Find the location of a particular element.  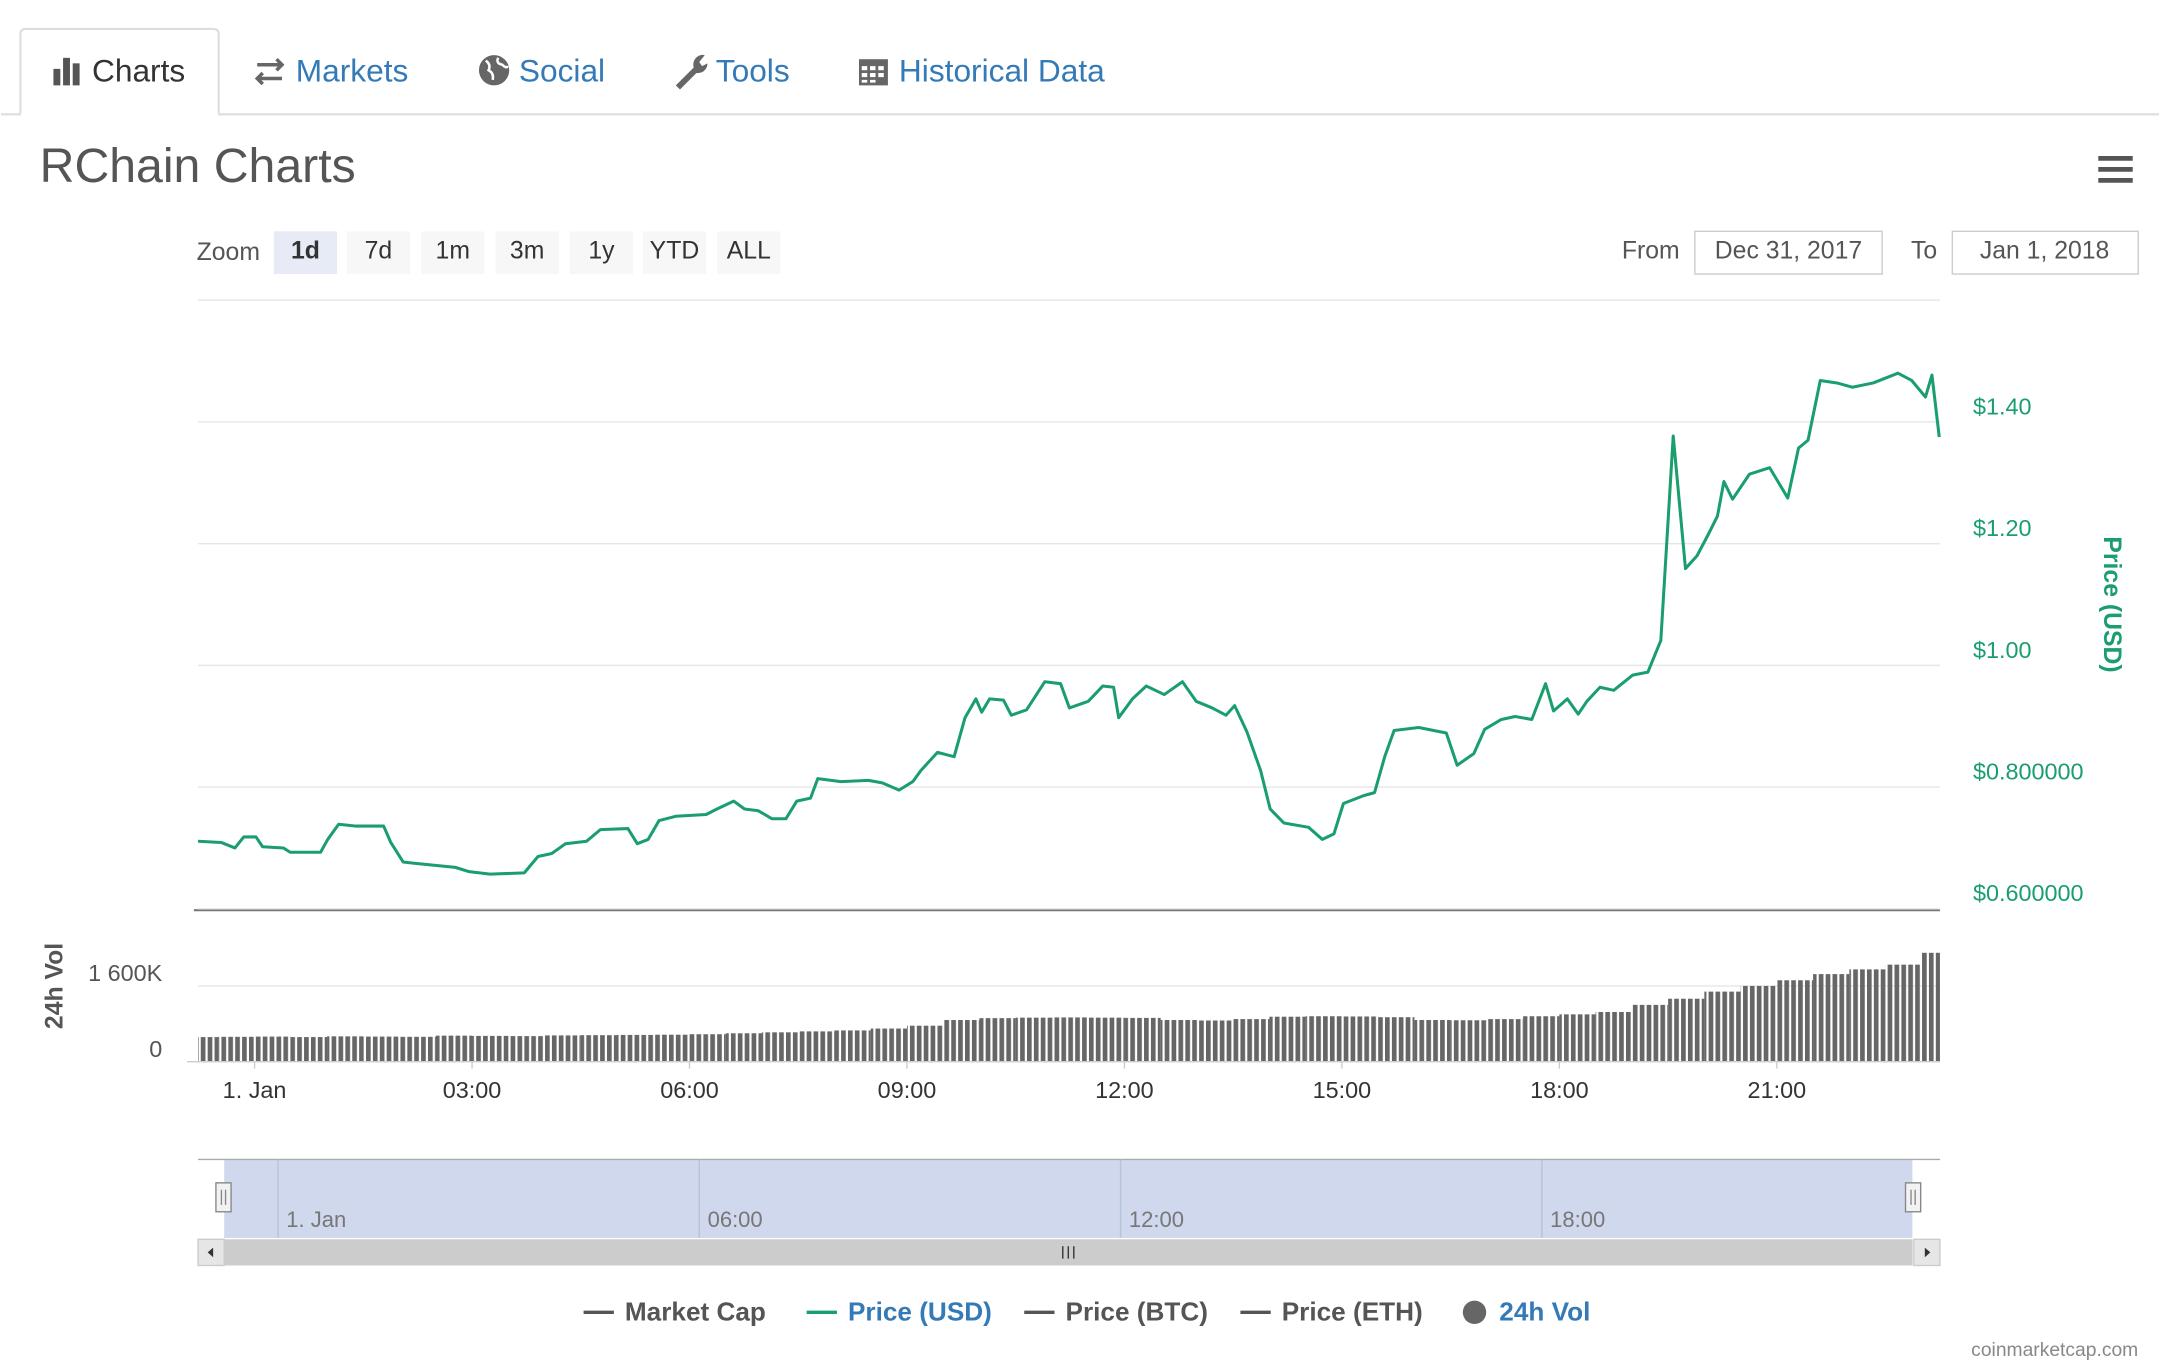

zoom-button-label: 3m is located at coordinates (527, 251).